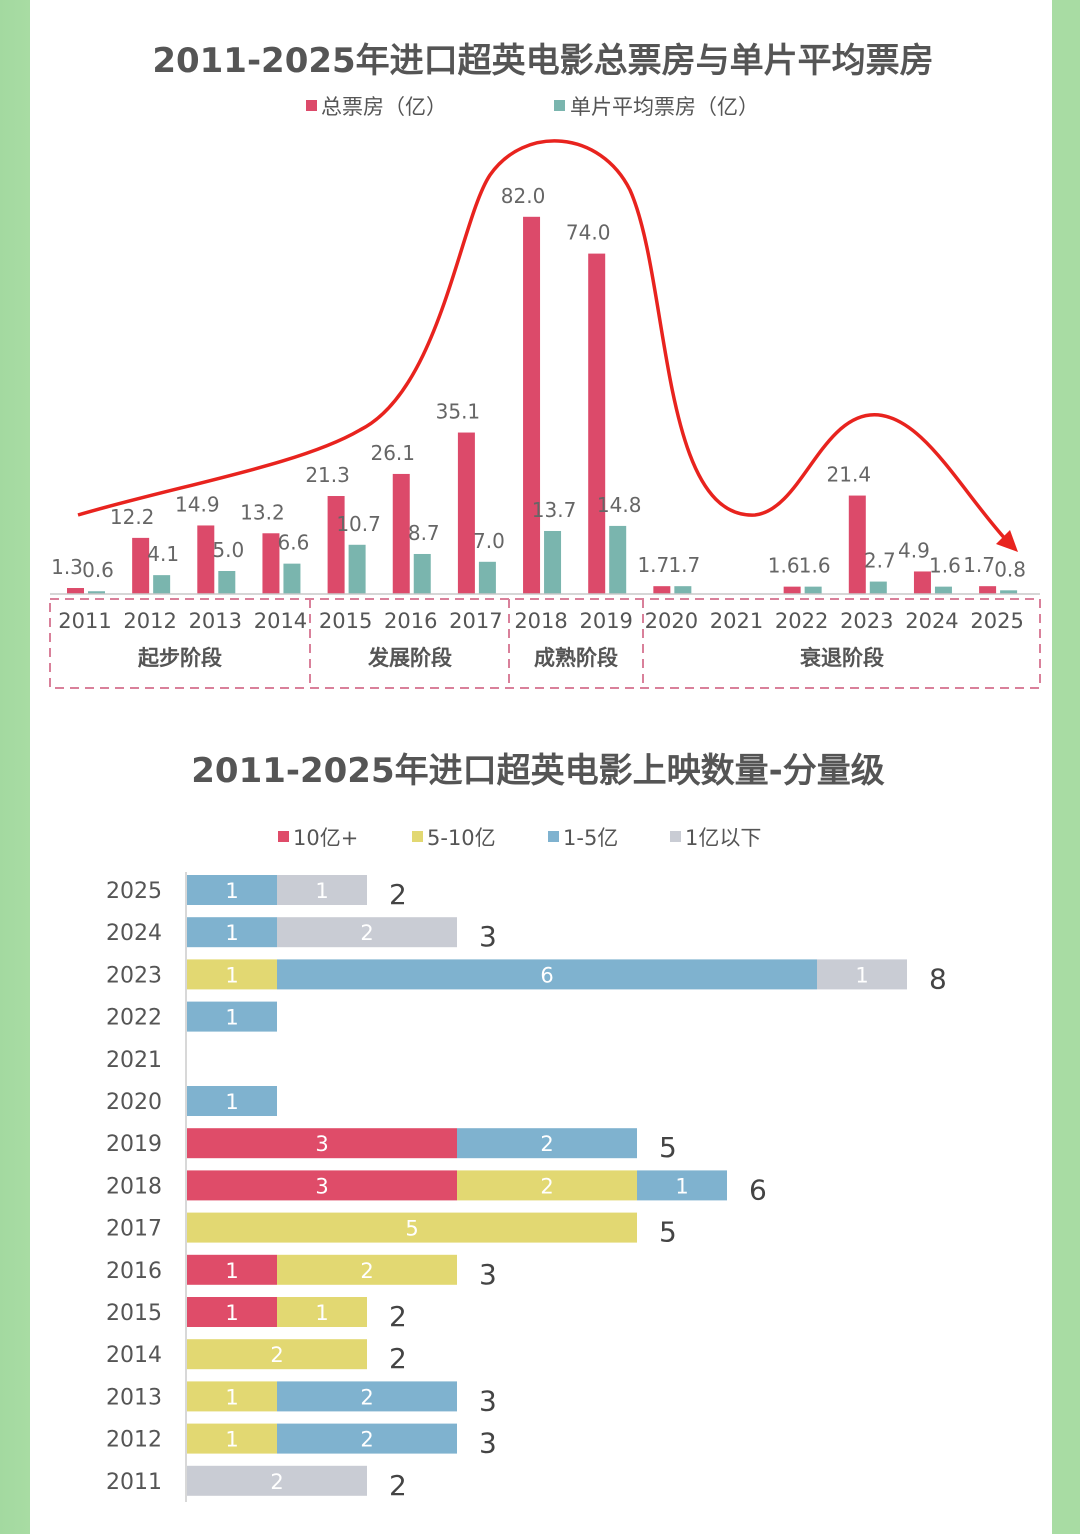 This screenshot has width=1080, height=1534. What do you see at coordinates (134, 1144) in the screenshot?
I see `y-tick-label: 2019` at bounding box center [134, 1144].